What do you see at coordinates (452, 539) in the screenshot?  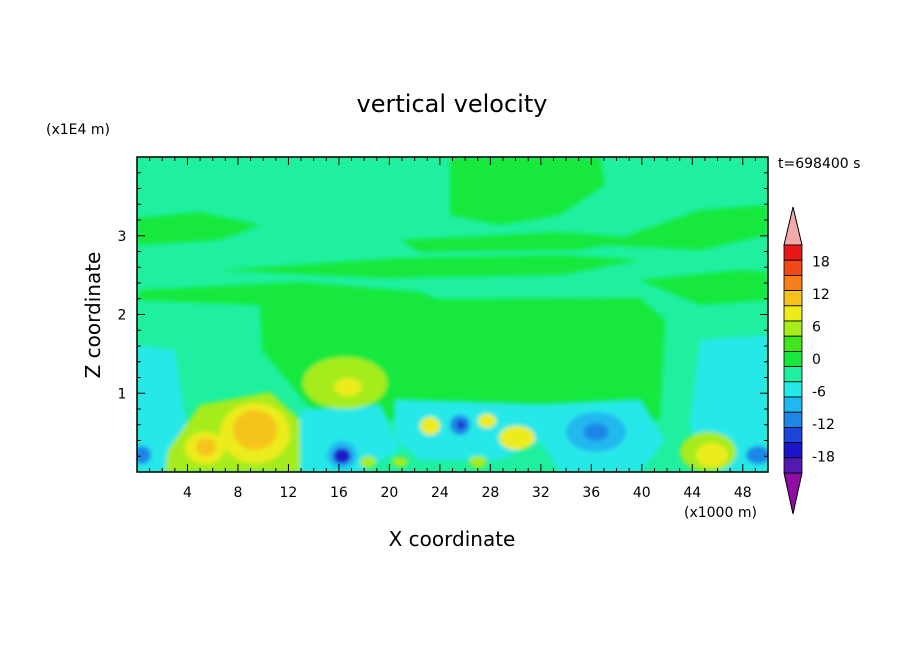 I see `x-axis-title: X coordinate` at bounding box center [452, 539].